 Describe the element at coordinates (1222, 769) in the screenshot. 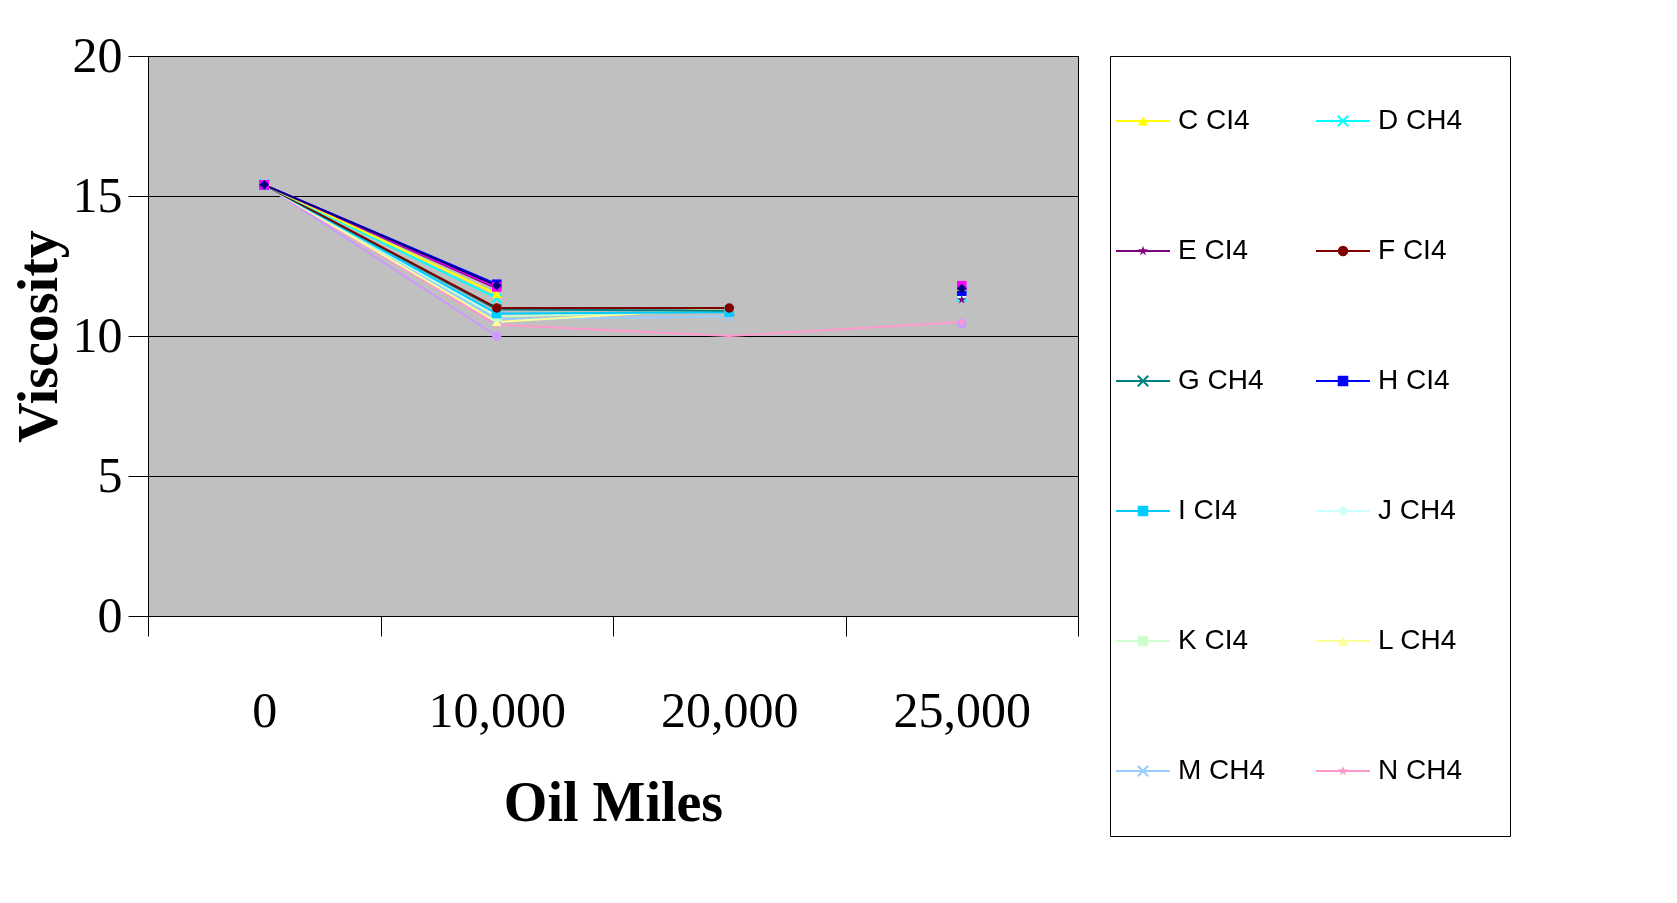

I see `legend-label: M CH4` at that location.